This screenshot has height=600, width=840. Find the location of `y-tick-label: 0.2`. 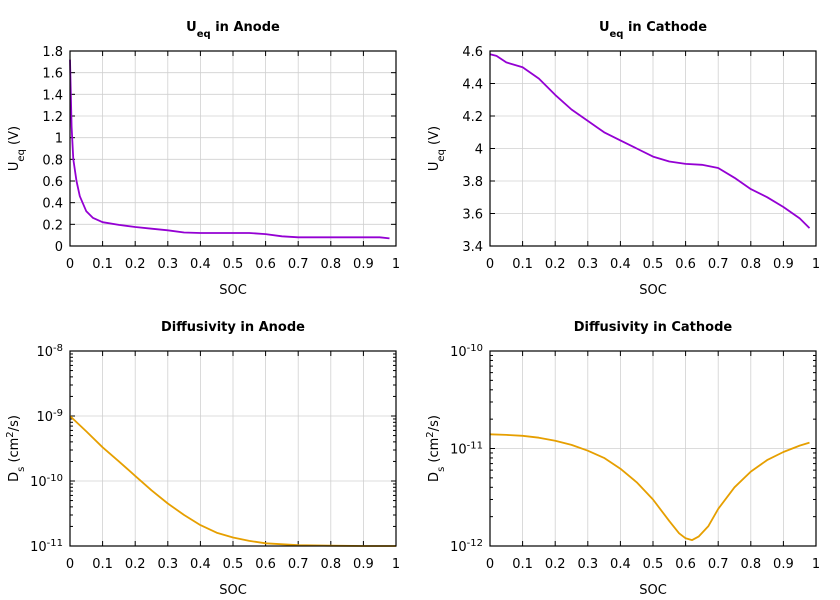

y-tick-label: 0.2 is located at coordinates (52, 225).